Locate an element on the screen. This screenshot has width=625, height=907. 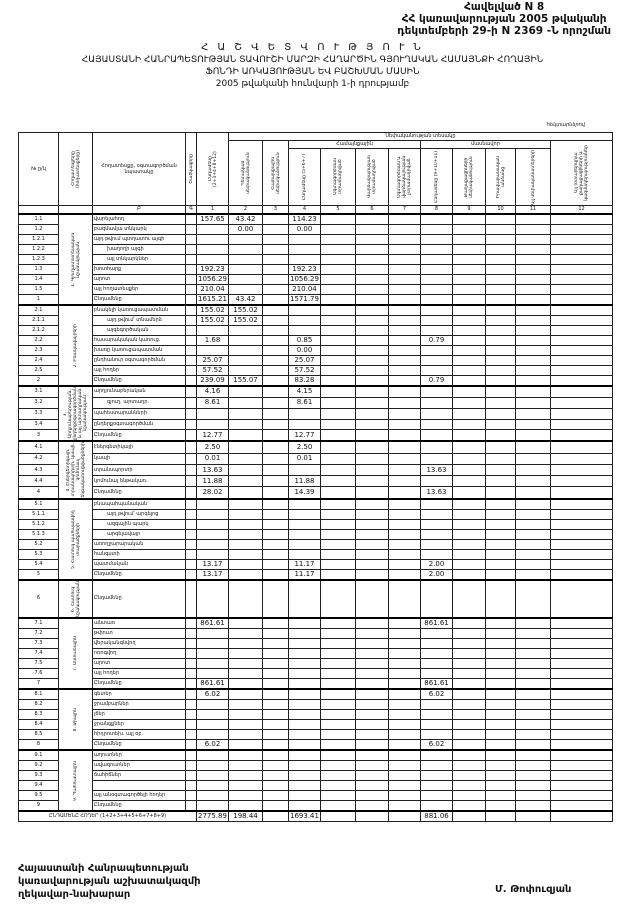
row-value-col-4: 1571.79 is located at coordinates (304, 300).